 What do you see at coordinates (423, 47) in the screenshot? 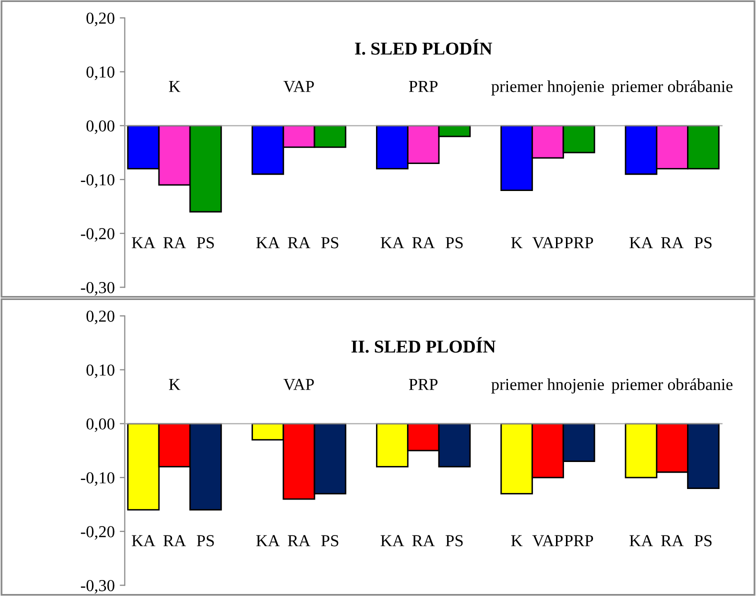
I see `text: I. SLED PLODÍN` at bounding box center [423, 47].